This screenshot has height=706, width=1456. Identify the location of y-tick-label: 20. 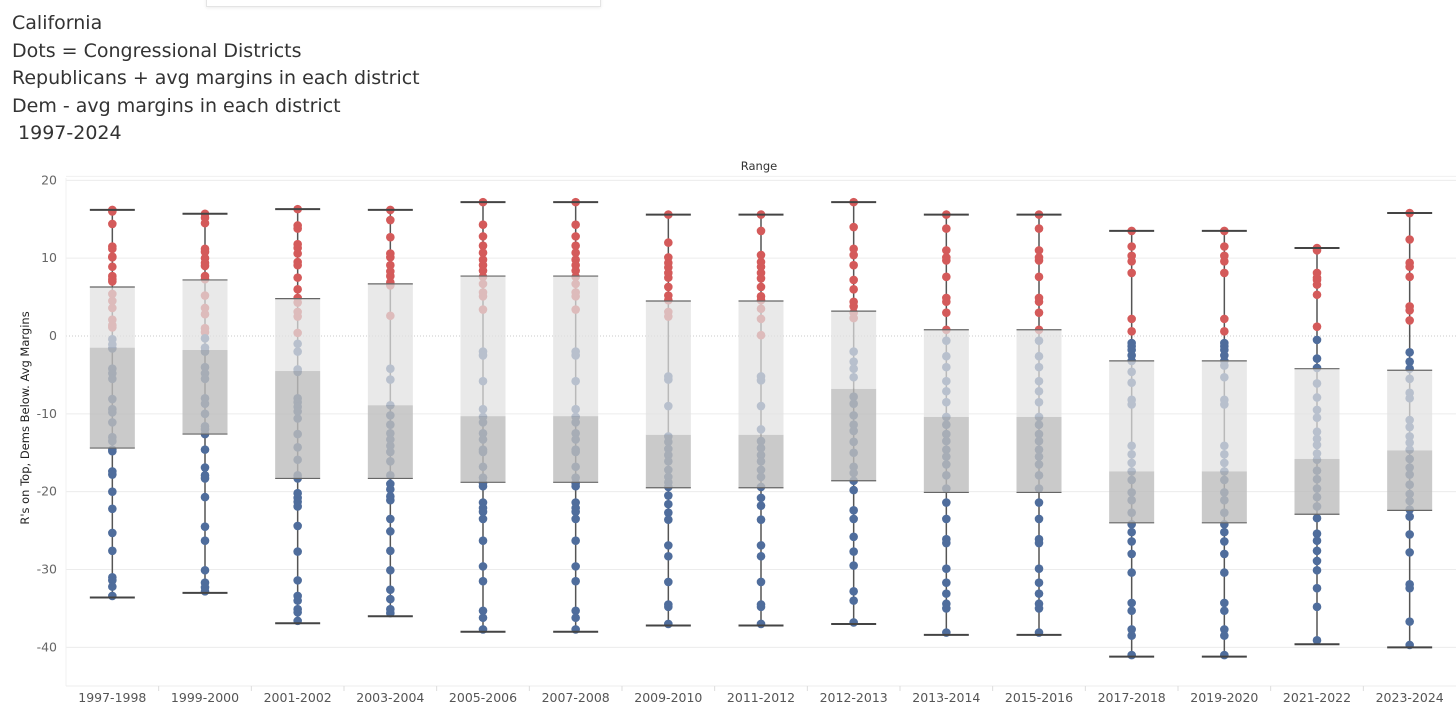
(49, 179).